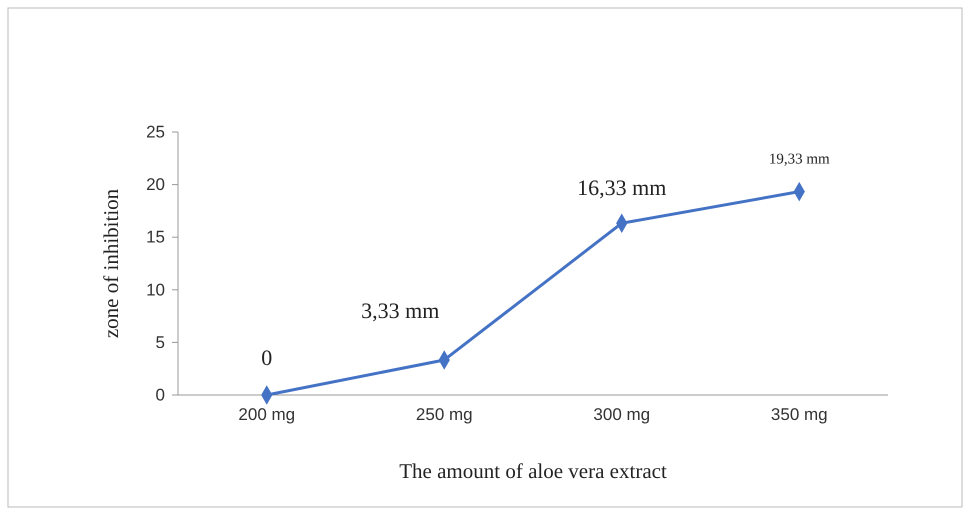  Describe the element at coordinates (799, 414) in the screenshot. I see `x-tick-label: 350 mg` at that location.